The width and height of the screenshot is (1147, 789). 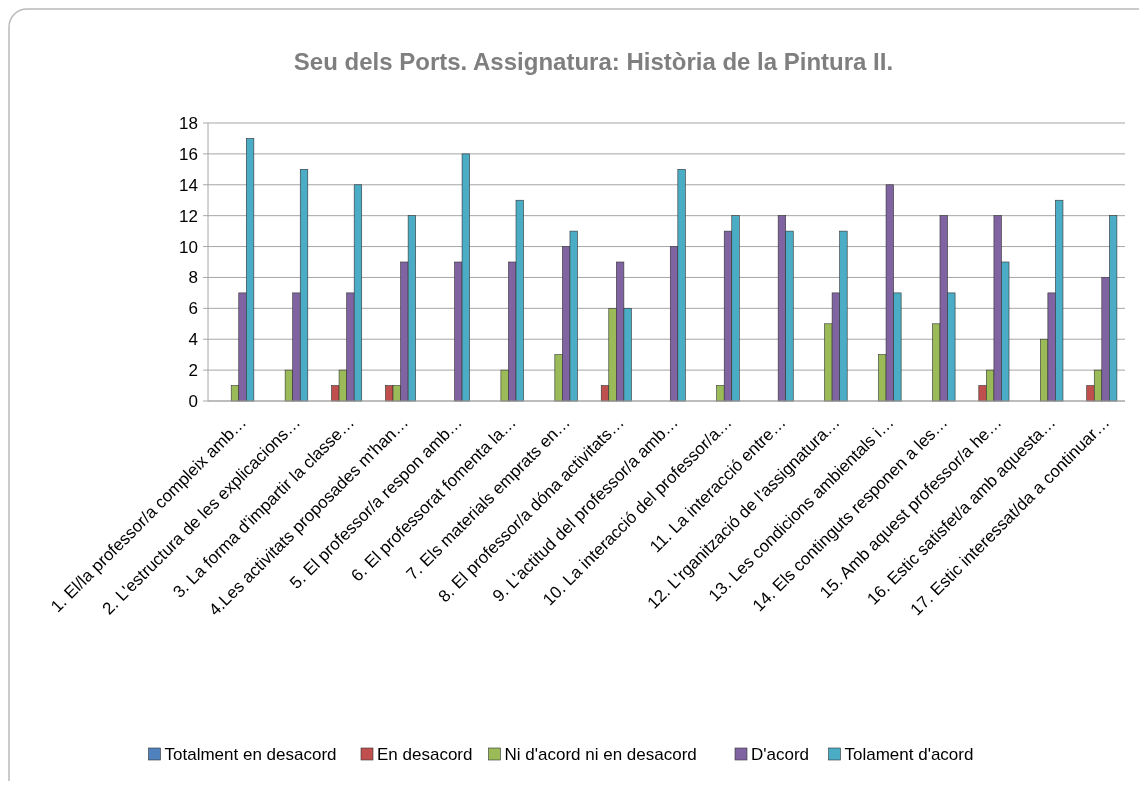 I want to click on y-tick-label: 4, so click(x=193, y=340).